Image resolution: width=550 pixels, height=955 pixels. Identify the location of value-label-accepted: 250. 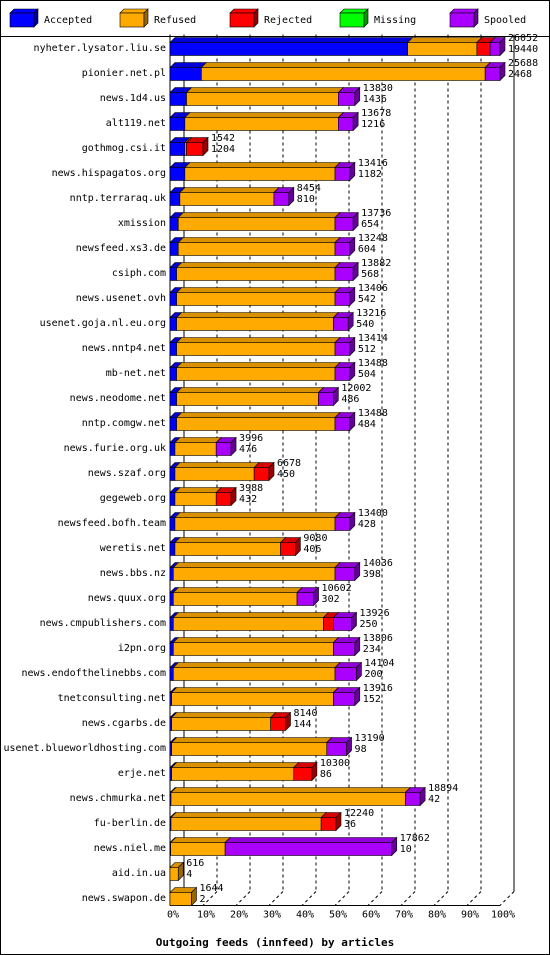
(369, 624).